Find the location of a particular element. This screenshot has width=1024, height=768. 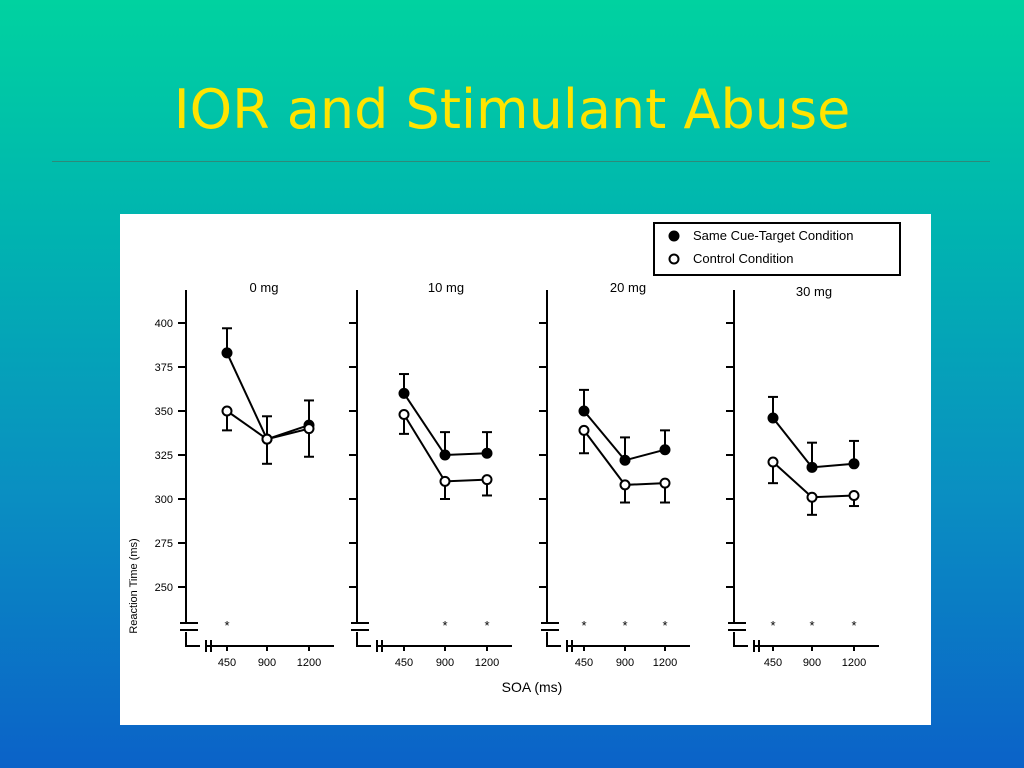

y-tick-label: 400 is located at coordinates (164, 324).